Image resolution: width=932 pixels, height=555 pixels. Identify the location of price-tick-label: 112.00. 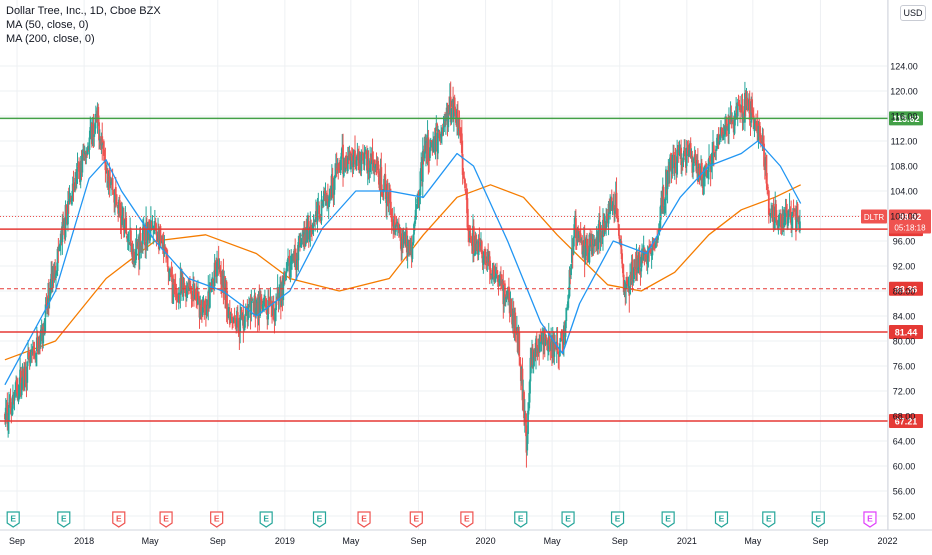
(904, 142).